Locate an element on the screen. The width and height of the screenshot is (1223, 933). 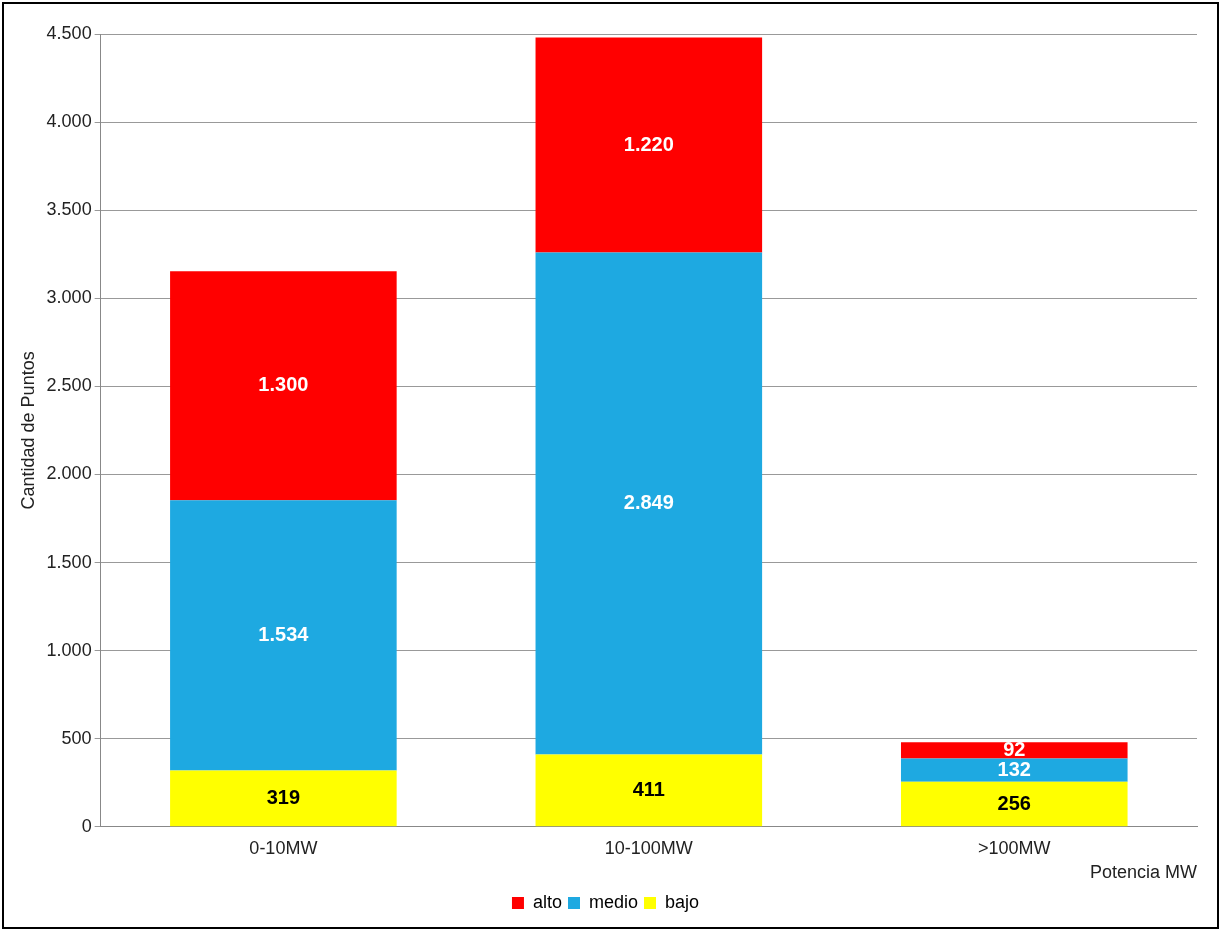
y-tick-label: 500 is located at coordinates (76, 737).